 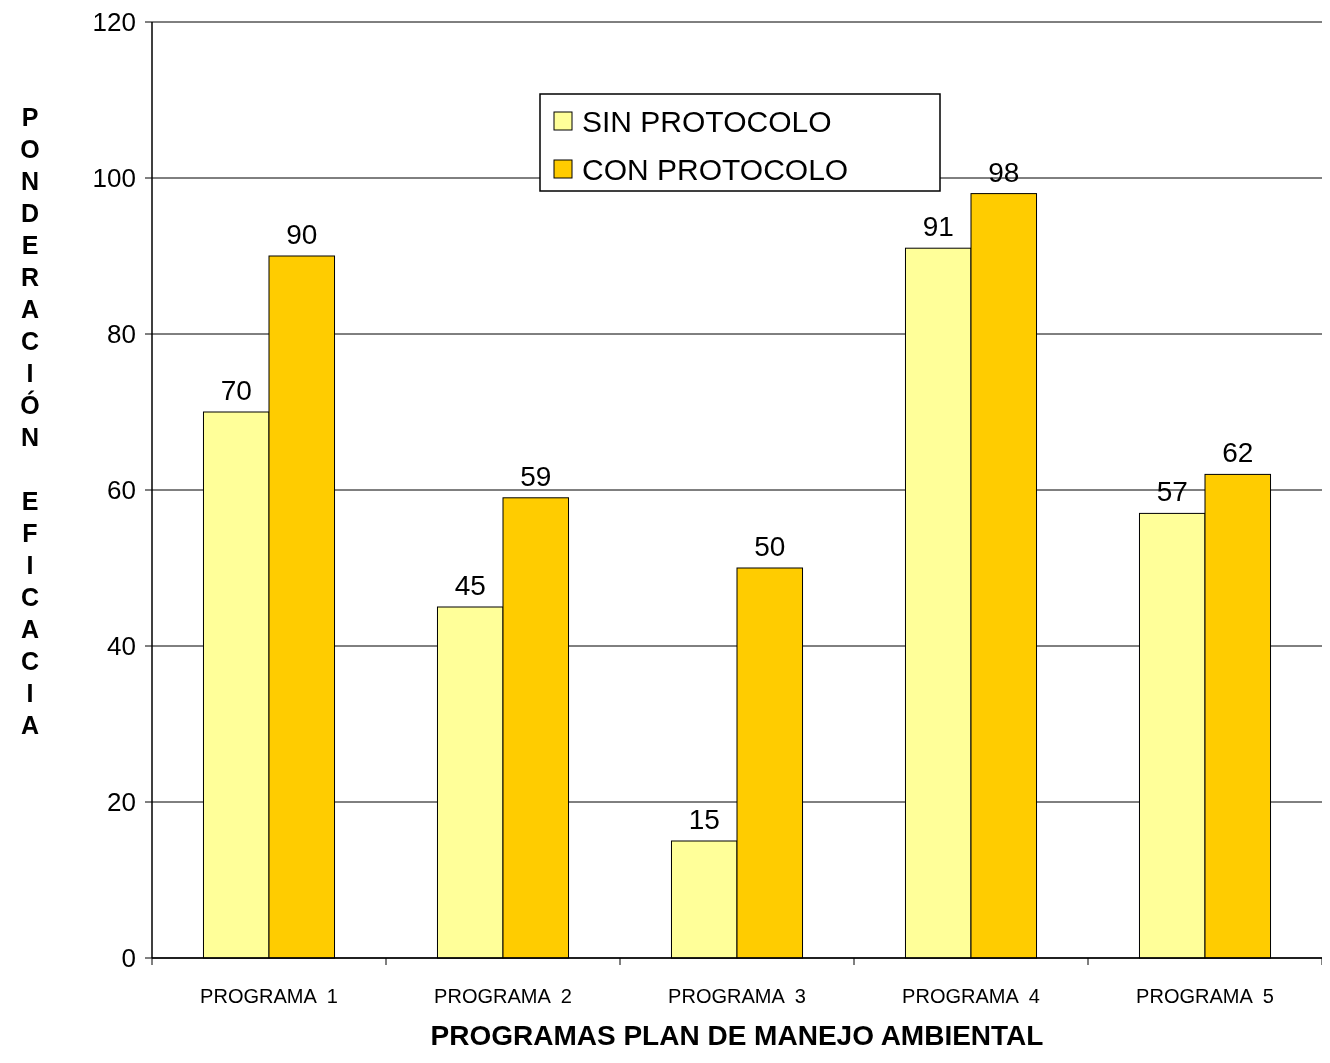 I want to click on data-label: 98, so click(x=1004, y=172).